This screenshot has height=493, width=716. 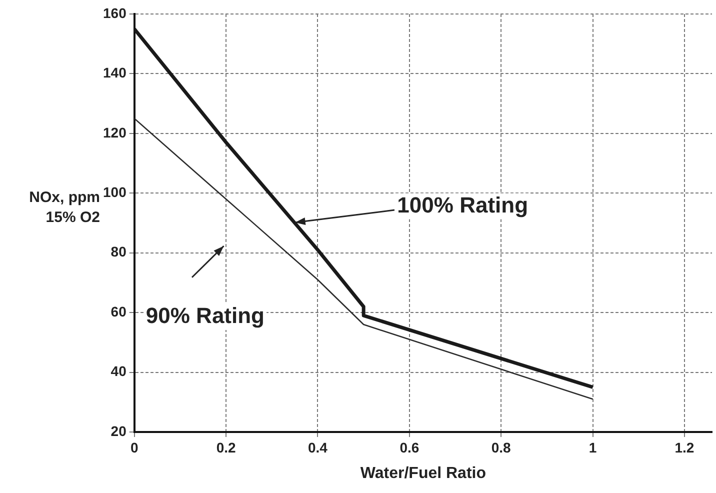 What do you see at coordinates (501, 447) in the screenshot?
I see `x-tick-label: 0.8` at bounding box center [501, 447].